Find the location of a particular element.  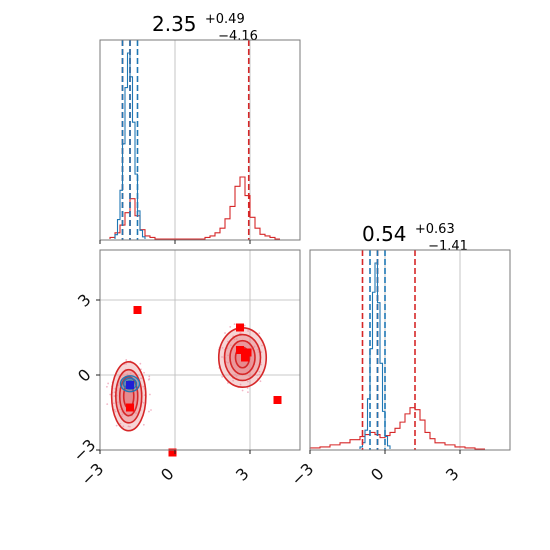

scatter-frame is located at coordinates (200, 350).